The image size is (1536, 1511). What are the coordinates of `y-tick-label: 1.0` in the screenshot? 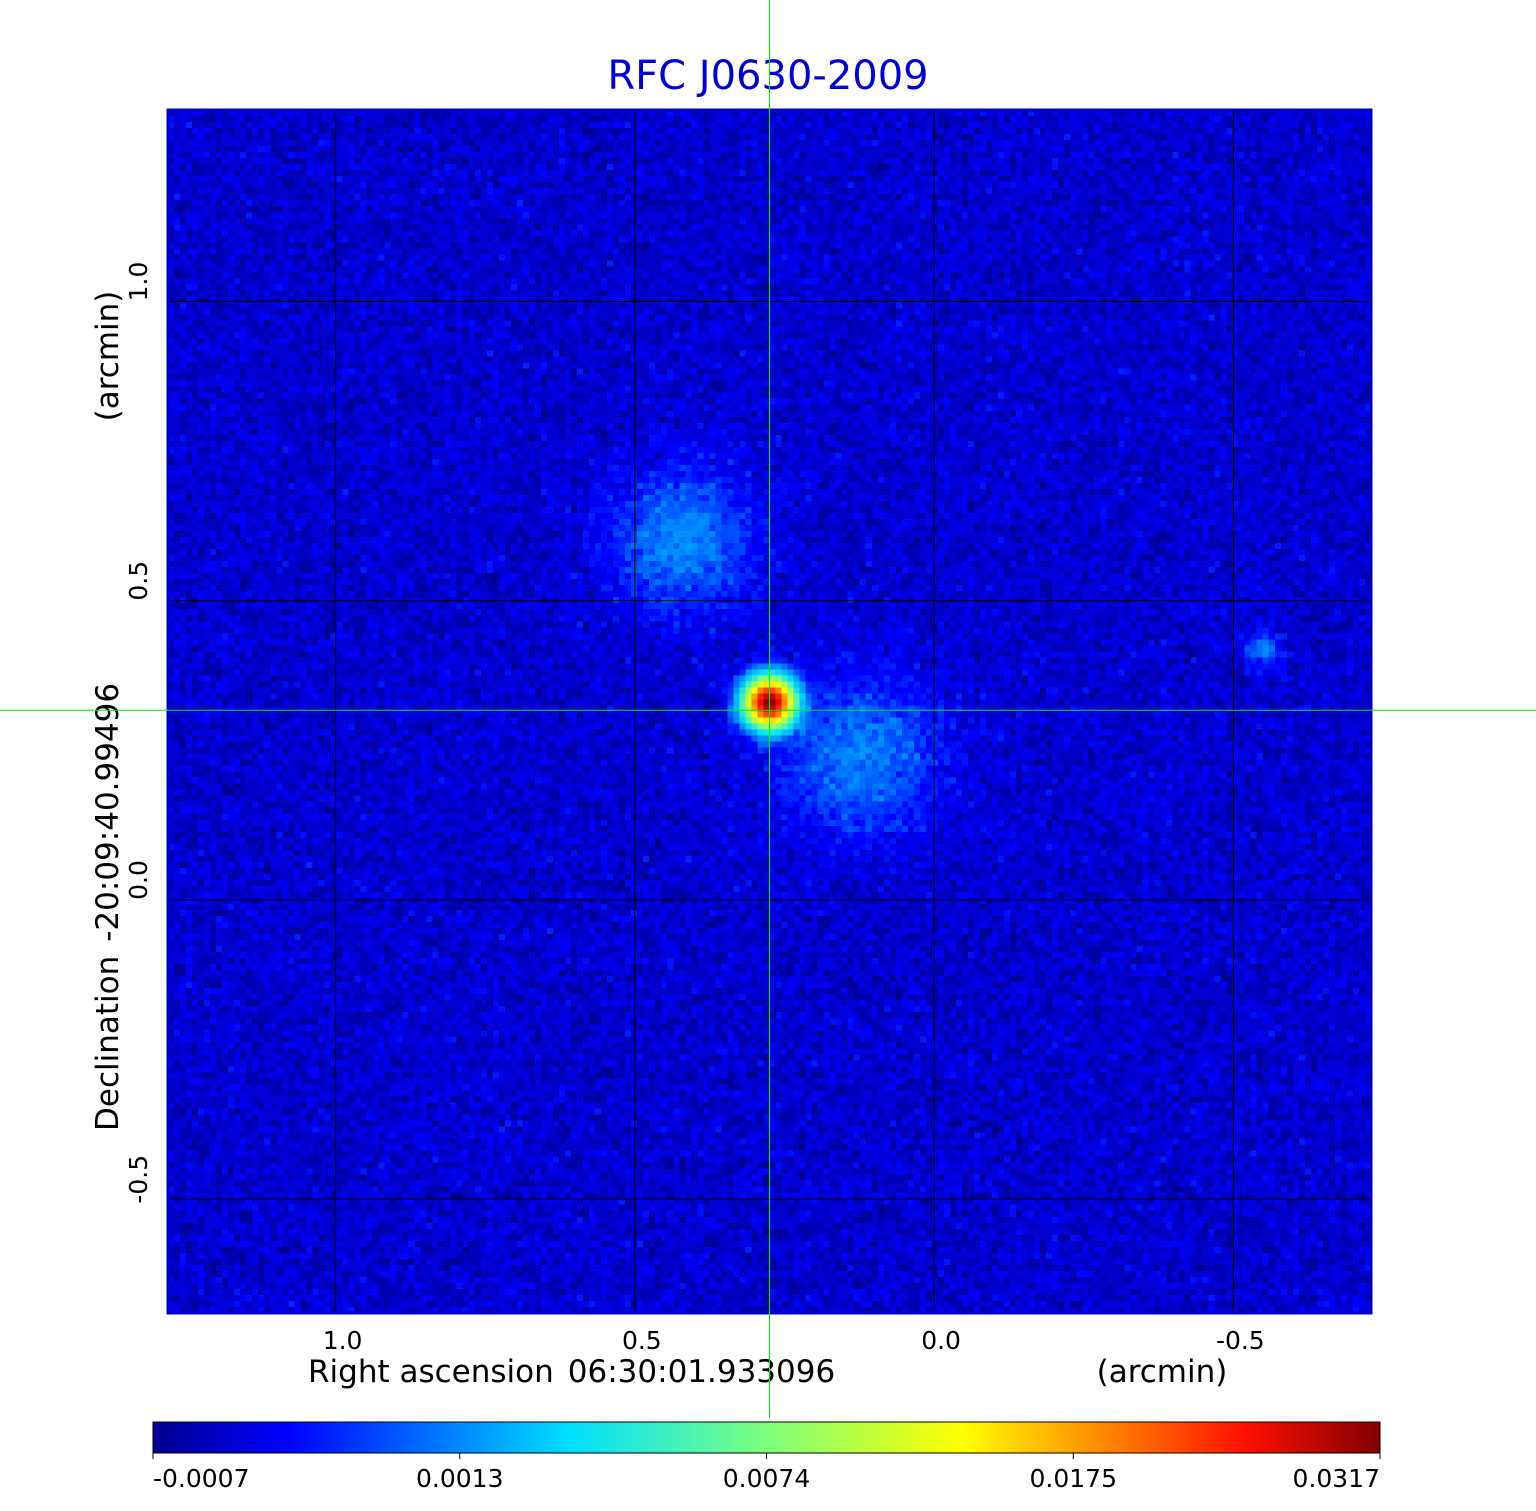 It's located at (138, 282).